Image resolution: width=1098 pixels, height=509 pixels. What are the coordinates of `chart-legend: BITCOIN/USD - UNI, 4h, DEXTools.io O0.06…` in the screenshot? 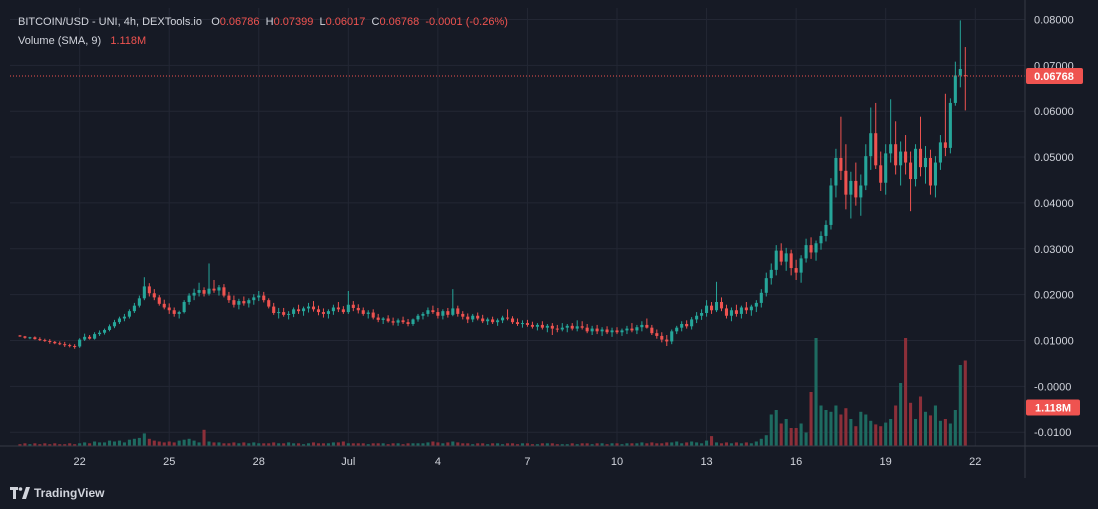 It's located at (263, 32).